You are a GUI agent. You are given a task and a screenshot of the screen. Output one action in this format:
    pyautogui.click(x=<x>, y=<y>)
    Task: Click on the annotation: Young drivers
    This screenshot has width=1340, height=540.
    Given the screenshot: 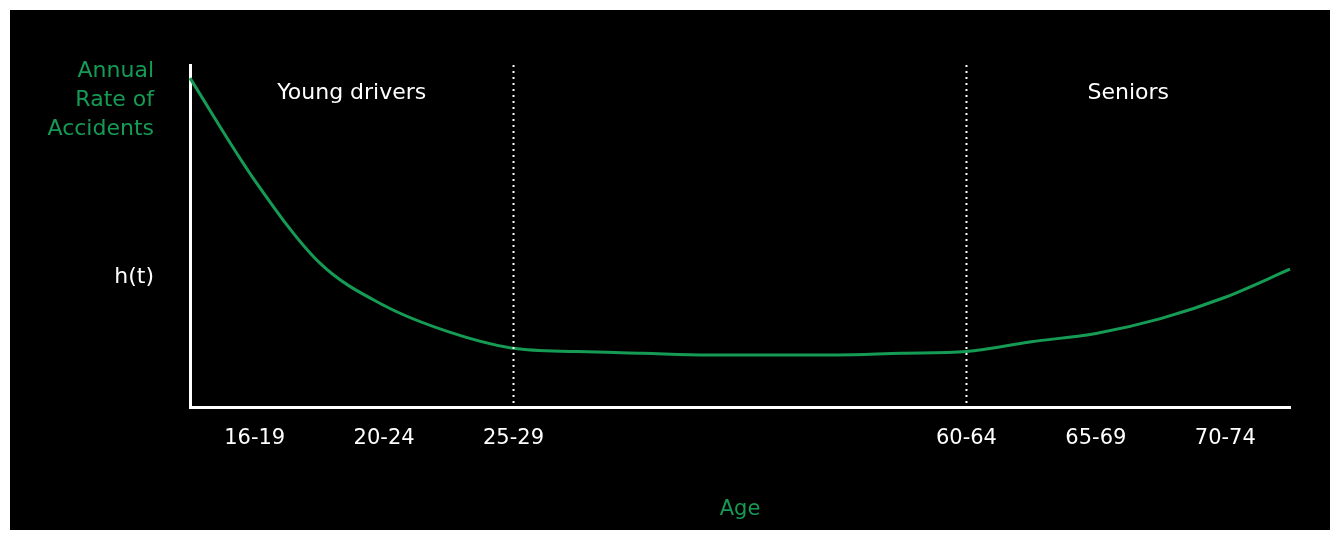 What is the action you would take?
    pyautogui.click(x=351, y=91)
    